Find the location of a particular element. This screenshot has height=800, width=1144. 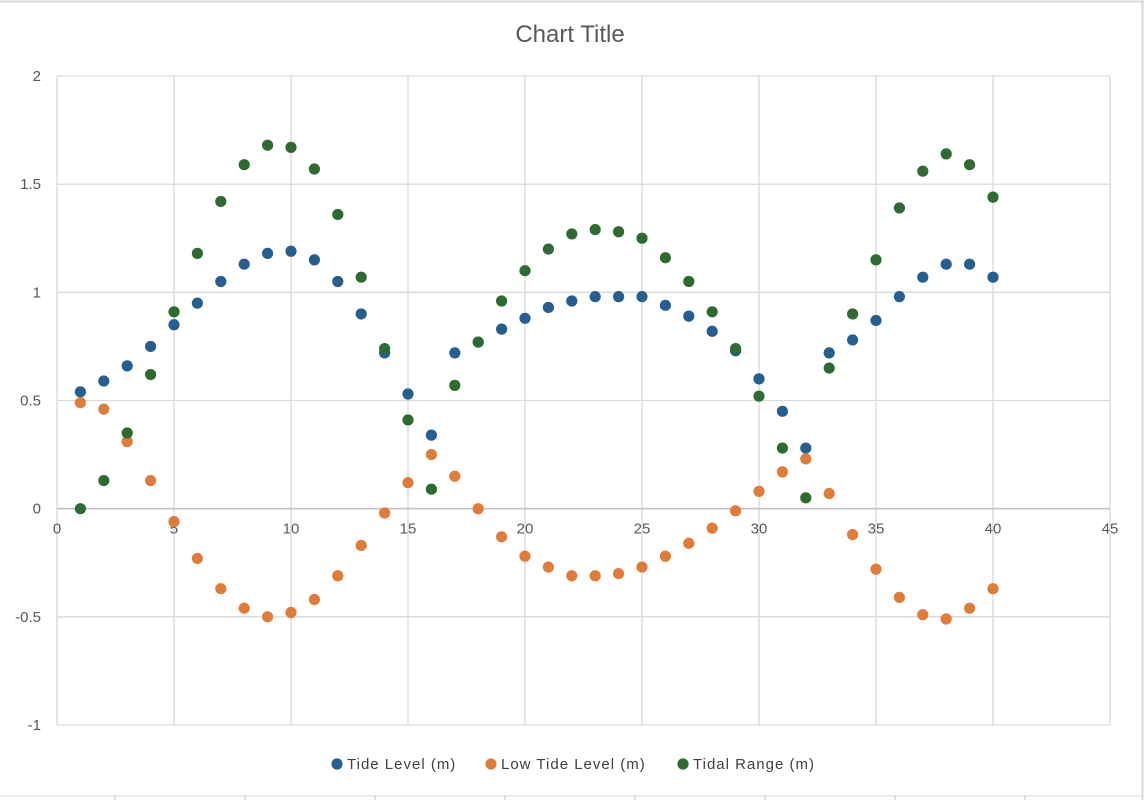

chart-title: Chart Title is located at coordinates (569, 34).